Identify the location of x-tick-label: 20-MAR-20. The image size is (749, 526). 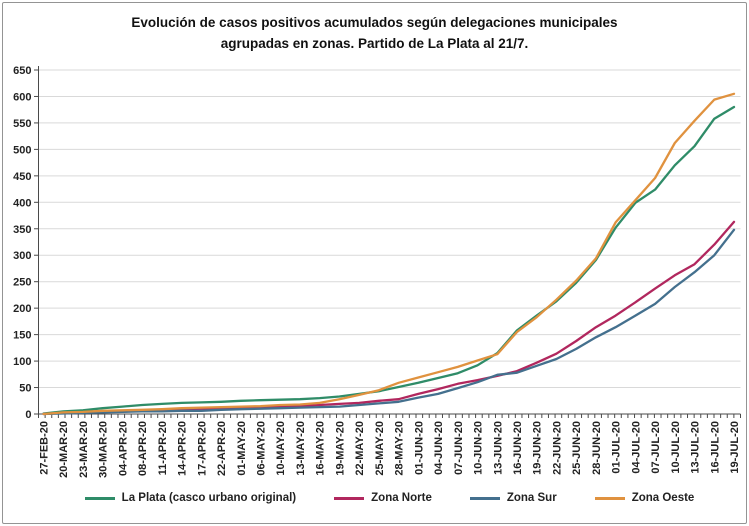
(64, 449).